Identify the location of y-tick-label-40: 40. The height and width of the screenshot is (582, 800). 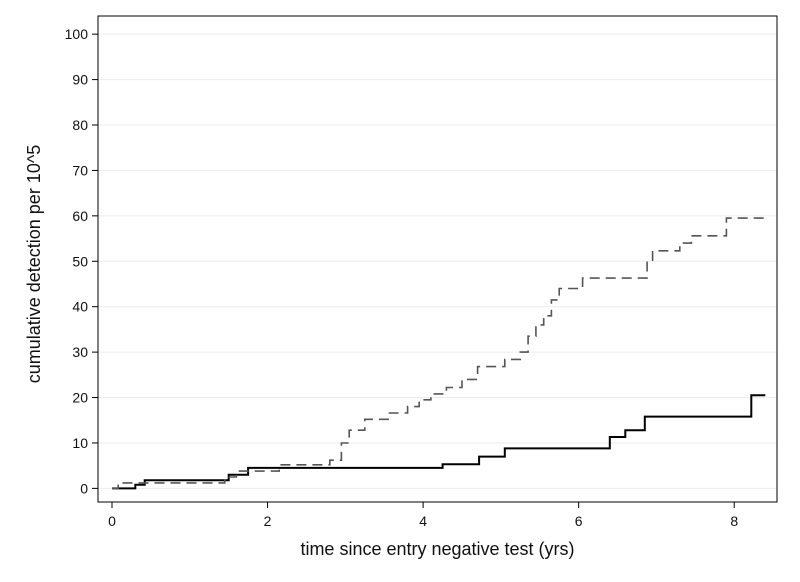
(80, 307).